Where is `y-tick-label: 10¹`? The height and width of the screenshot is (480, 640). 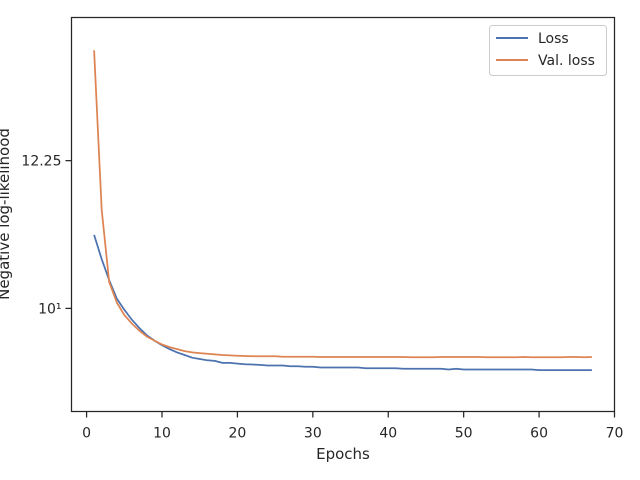
y-tick-label: 10¹ is located at coordinates (49, 309).